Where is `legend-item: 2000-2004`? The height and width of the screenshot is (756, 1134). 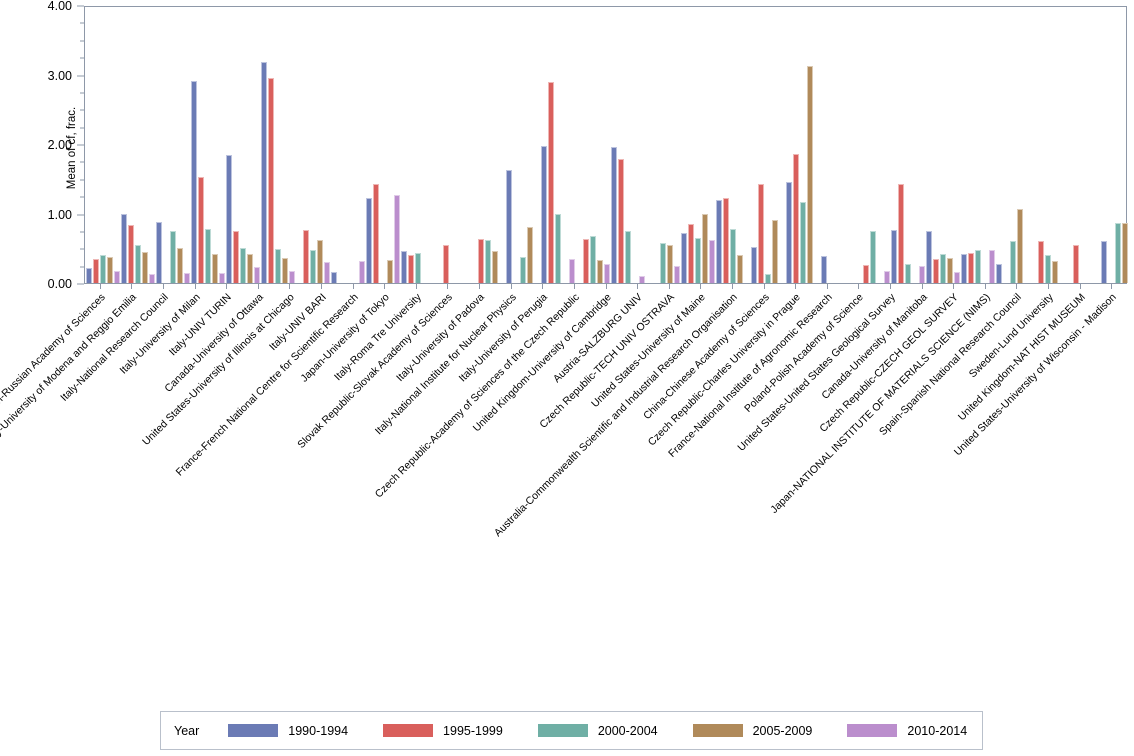
legend-item: 2000-2004 is located at coordinates (597, 730).